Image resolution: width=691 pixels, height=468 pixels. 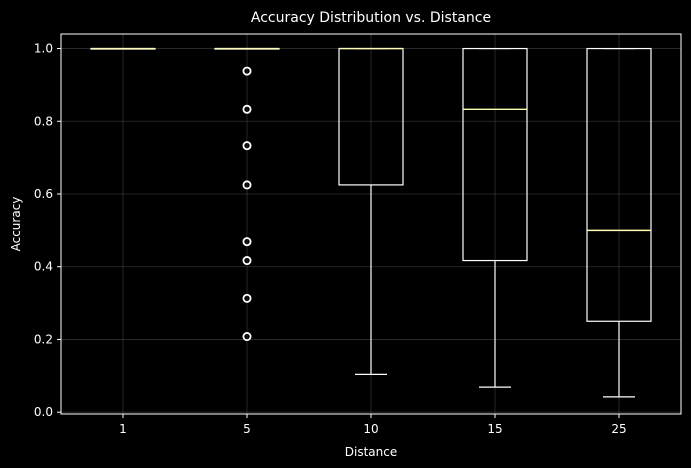 What do you see at coordinates (16, 224) in the screenshot?
I see `y-axis-label: Accuracy` at bounding box center [16, 224].